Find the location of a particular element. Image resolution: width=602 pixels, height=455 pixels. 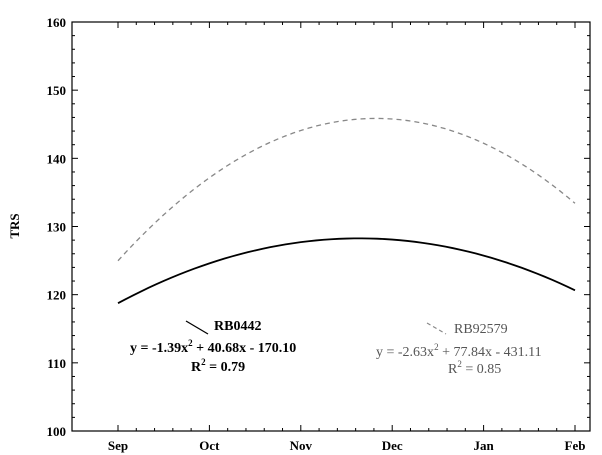

x-tick-label: Feb is located at coordinates (575, 445).